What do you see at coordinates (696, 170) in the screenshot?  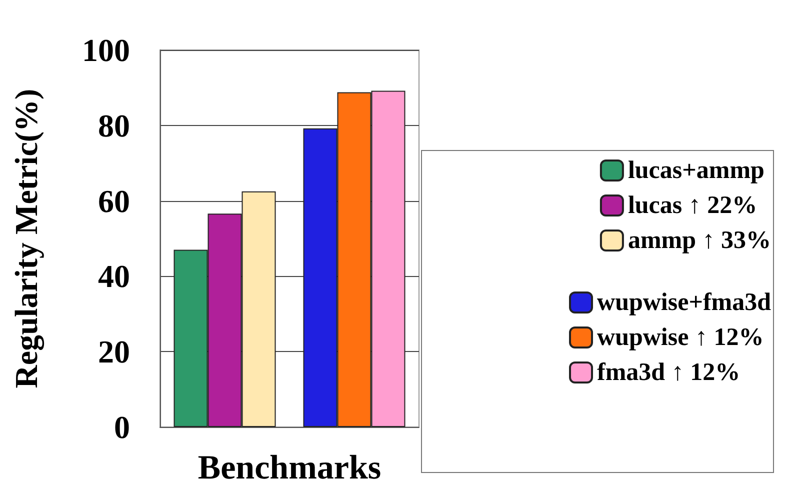 I see `legend-label: lucas+ammp` at bounding box center [696, 170].